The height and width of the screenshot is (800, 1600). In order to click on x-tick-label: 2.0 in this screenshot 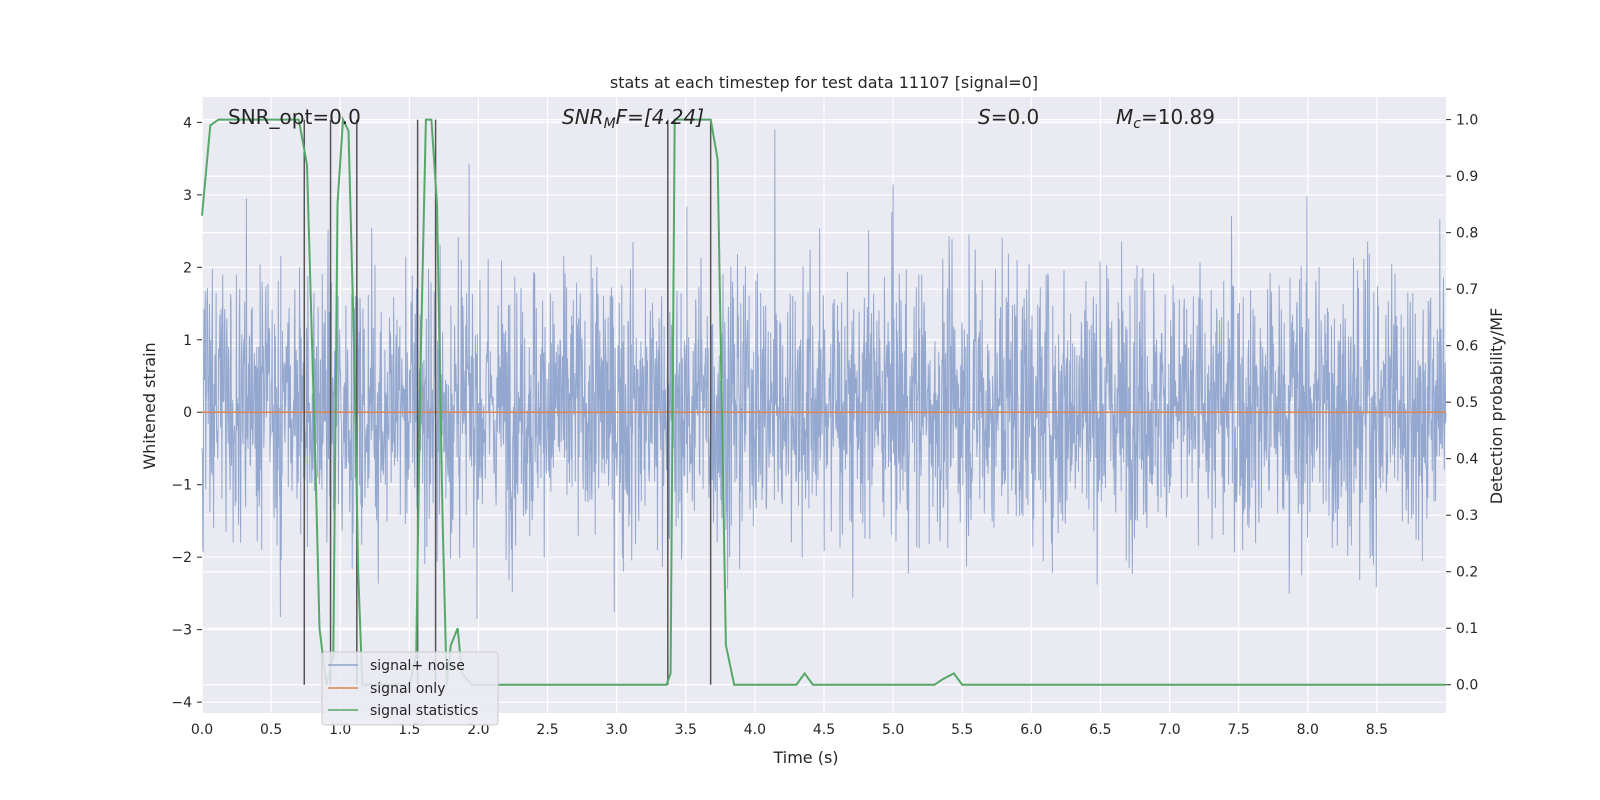, I will do `click(478, 730)`.